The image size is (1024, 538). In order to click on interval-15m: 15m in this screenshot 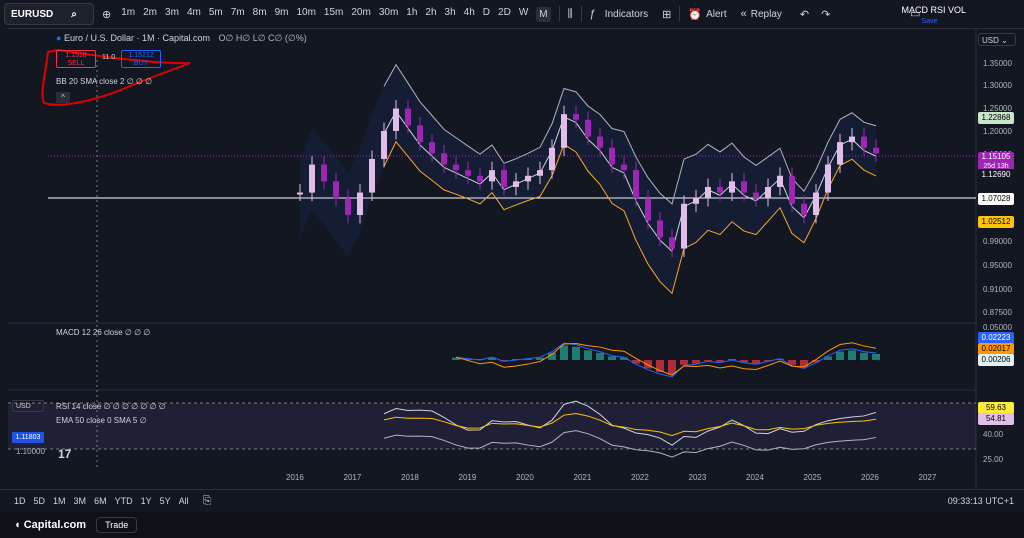, I will do `click(333, 12)`.